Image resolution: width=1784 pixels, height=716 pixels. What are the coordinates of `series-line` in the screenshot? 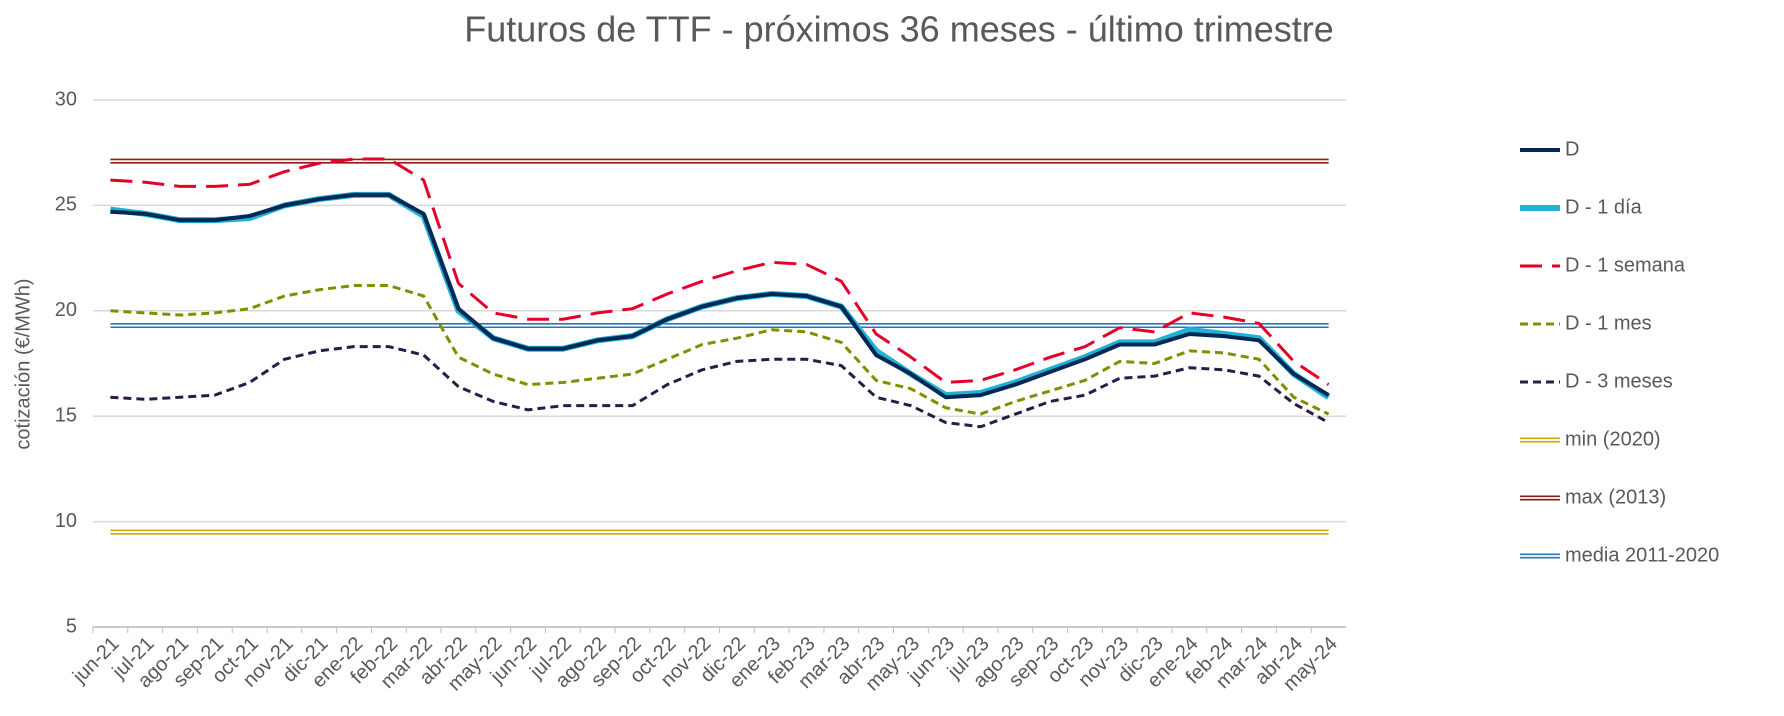 It's located at (720, 387).